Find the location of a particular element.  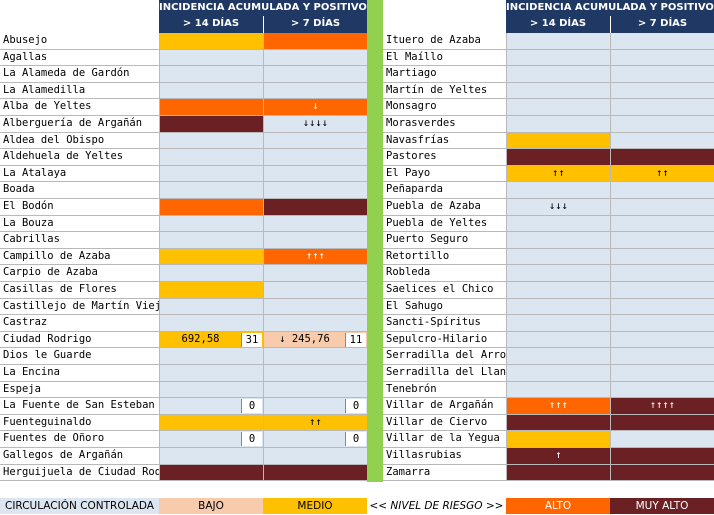

cell-14-days: 0 is located at coordinates (211, 439).